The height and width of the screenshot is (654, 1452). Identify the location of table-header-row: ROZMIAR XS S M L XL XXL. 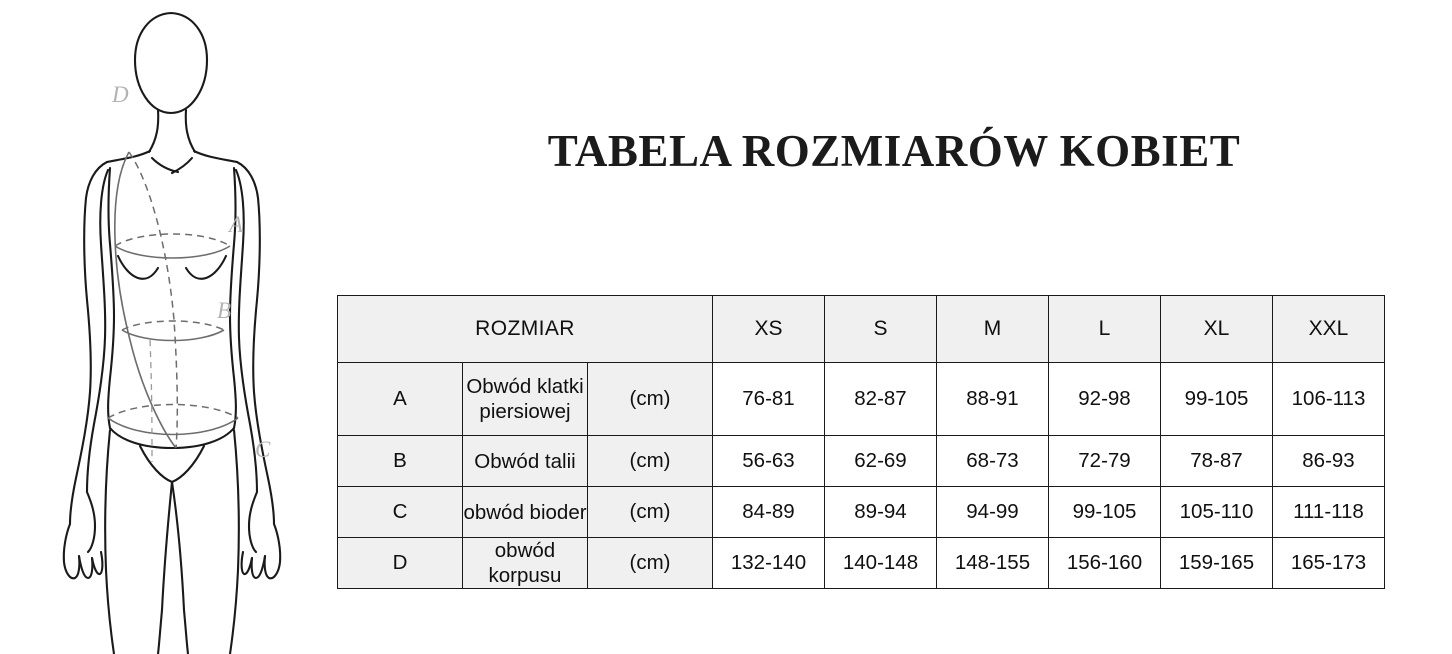
(861, 329).